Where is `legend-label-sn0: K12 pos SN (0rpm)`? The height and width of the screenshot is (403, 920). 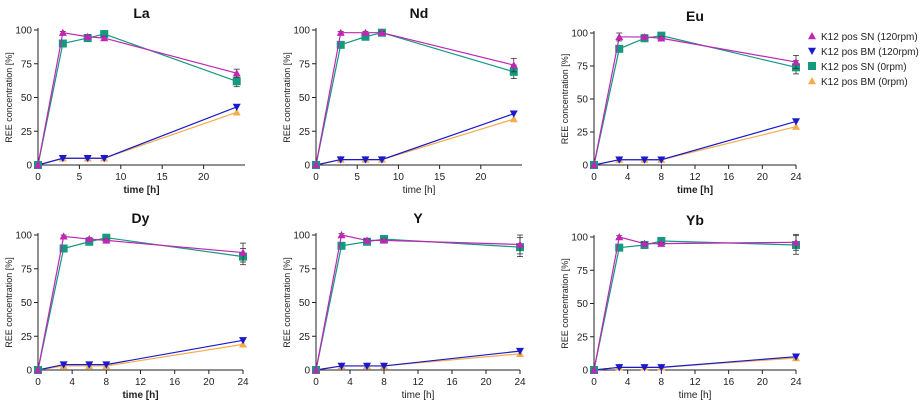
legend-label-sn0: K12 pos SN (0rpm) is located at coordinates (864, 67).